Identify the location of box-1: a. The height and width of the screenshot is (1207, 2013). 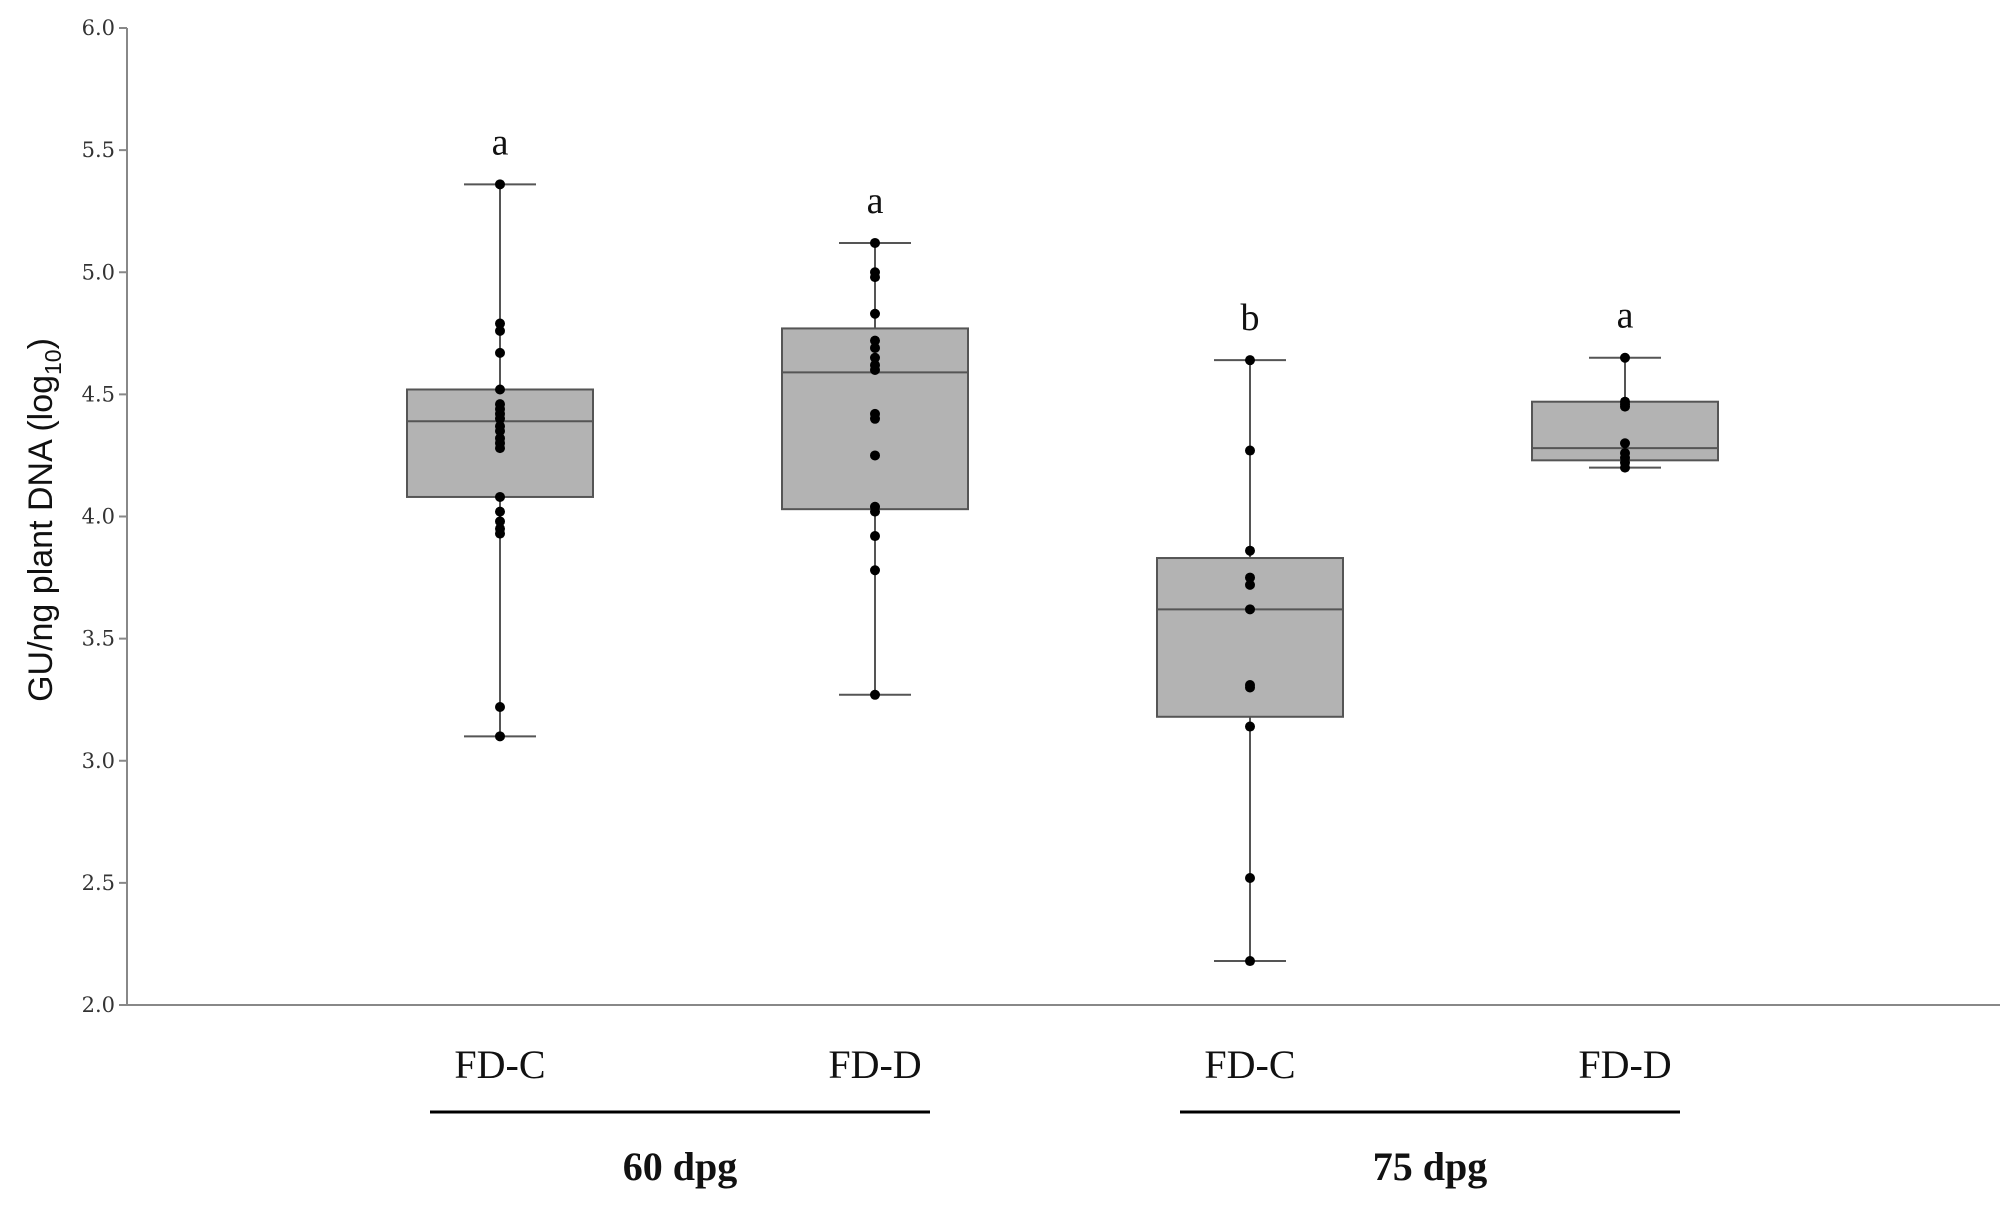
(500, 431).